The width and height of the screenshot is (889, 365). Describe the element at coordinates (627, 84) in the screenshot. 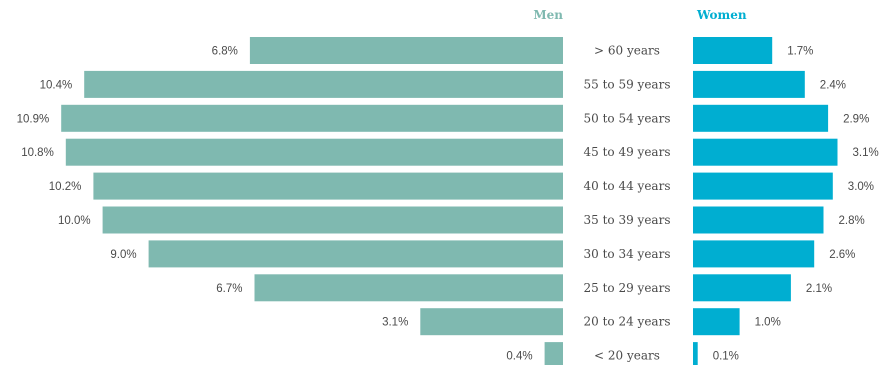

I see `age-group-label: 55 to 59 years` at that location.